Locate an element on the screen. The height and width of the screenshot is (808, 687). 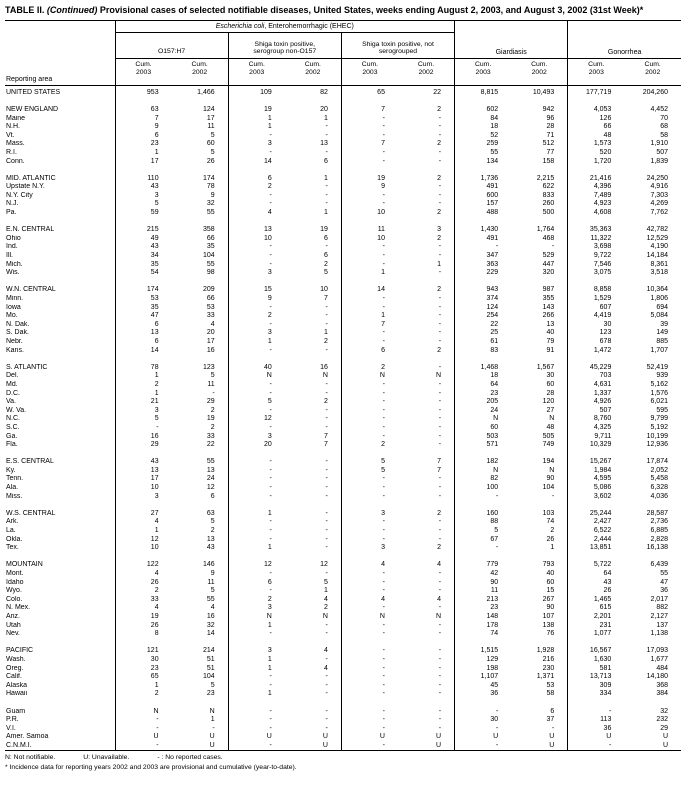
value-cell: 123 is located at coordinates (209, 367).